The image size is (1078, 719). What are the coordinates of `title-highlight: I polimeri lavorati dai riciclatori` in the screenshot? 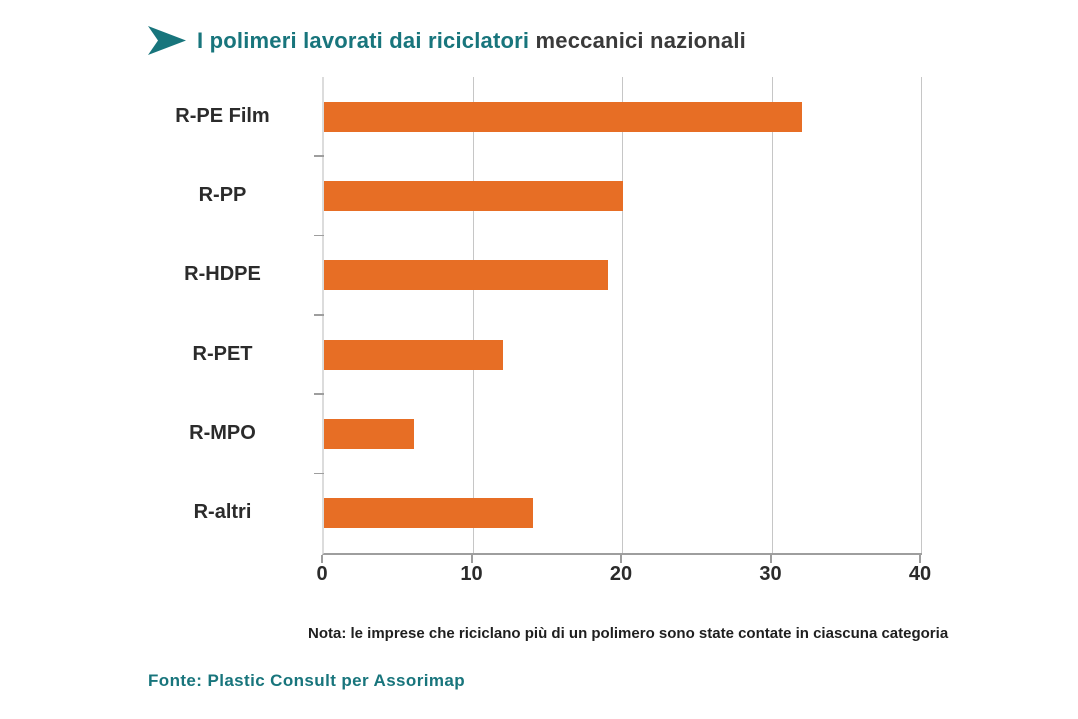 It's located at (363, 40).